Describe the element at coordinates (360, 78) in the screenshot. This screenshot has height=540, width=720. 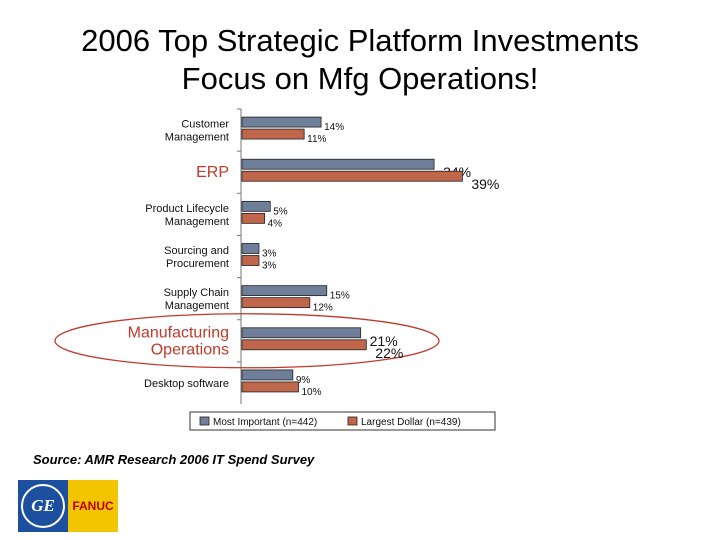
I see `title-line-2: Focus on Mfg Operations!` at that location.